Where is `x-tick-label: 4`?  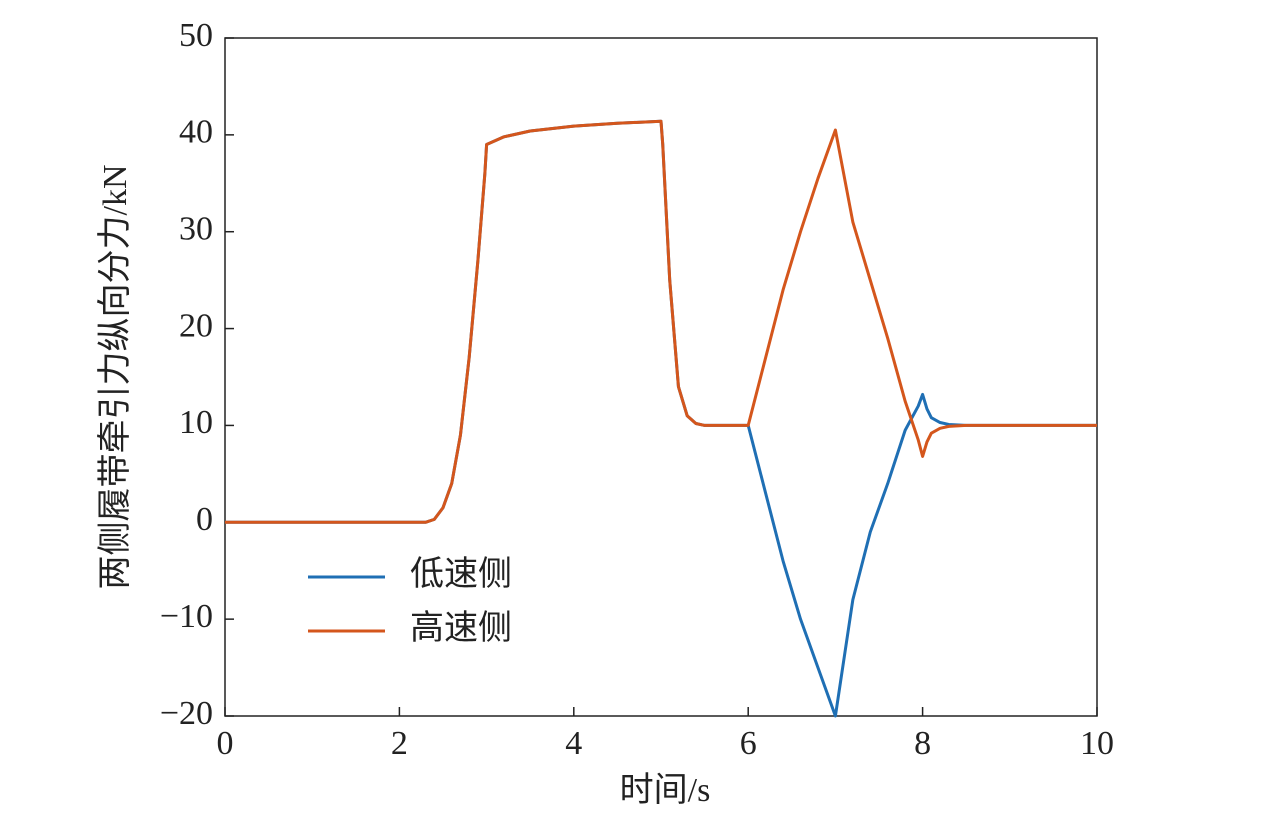 x-tick-label: 4 is located at coordinates (573, 743).